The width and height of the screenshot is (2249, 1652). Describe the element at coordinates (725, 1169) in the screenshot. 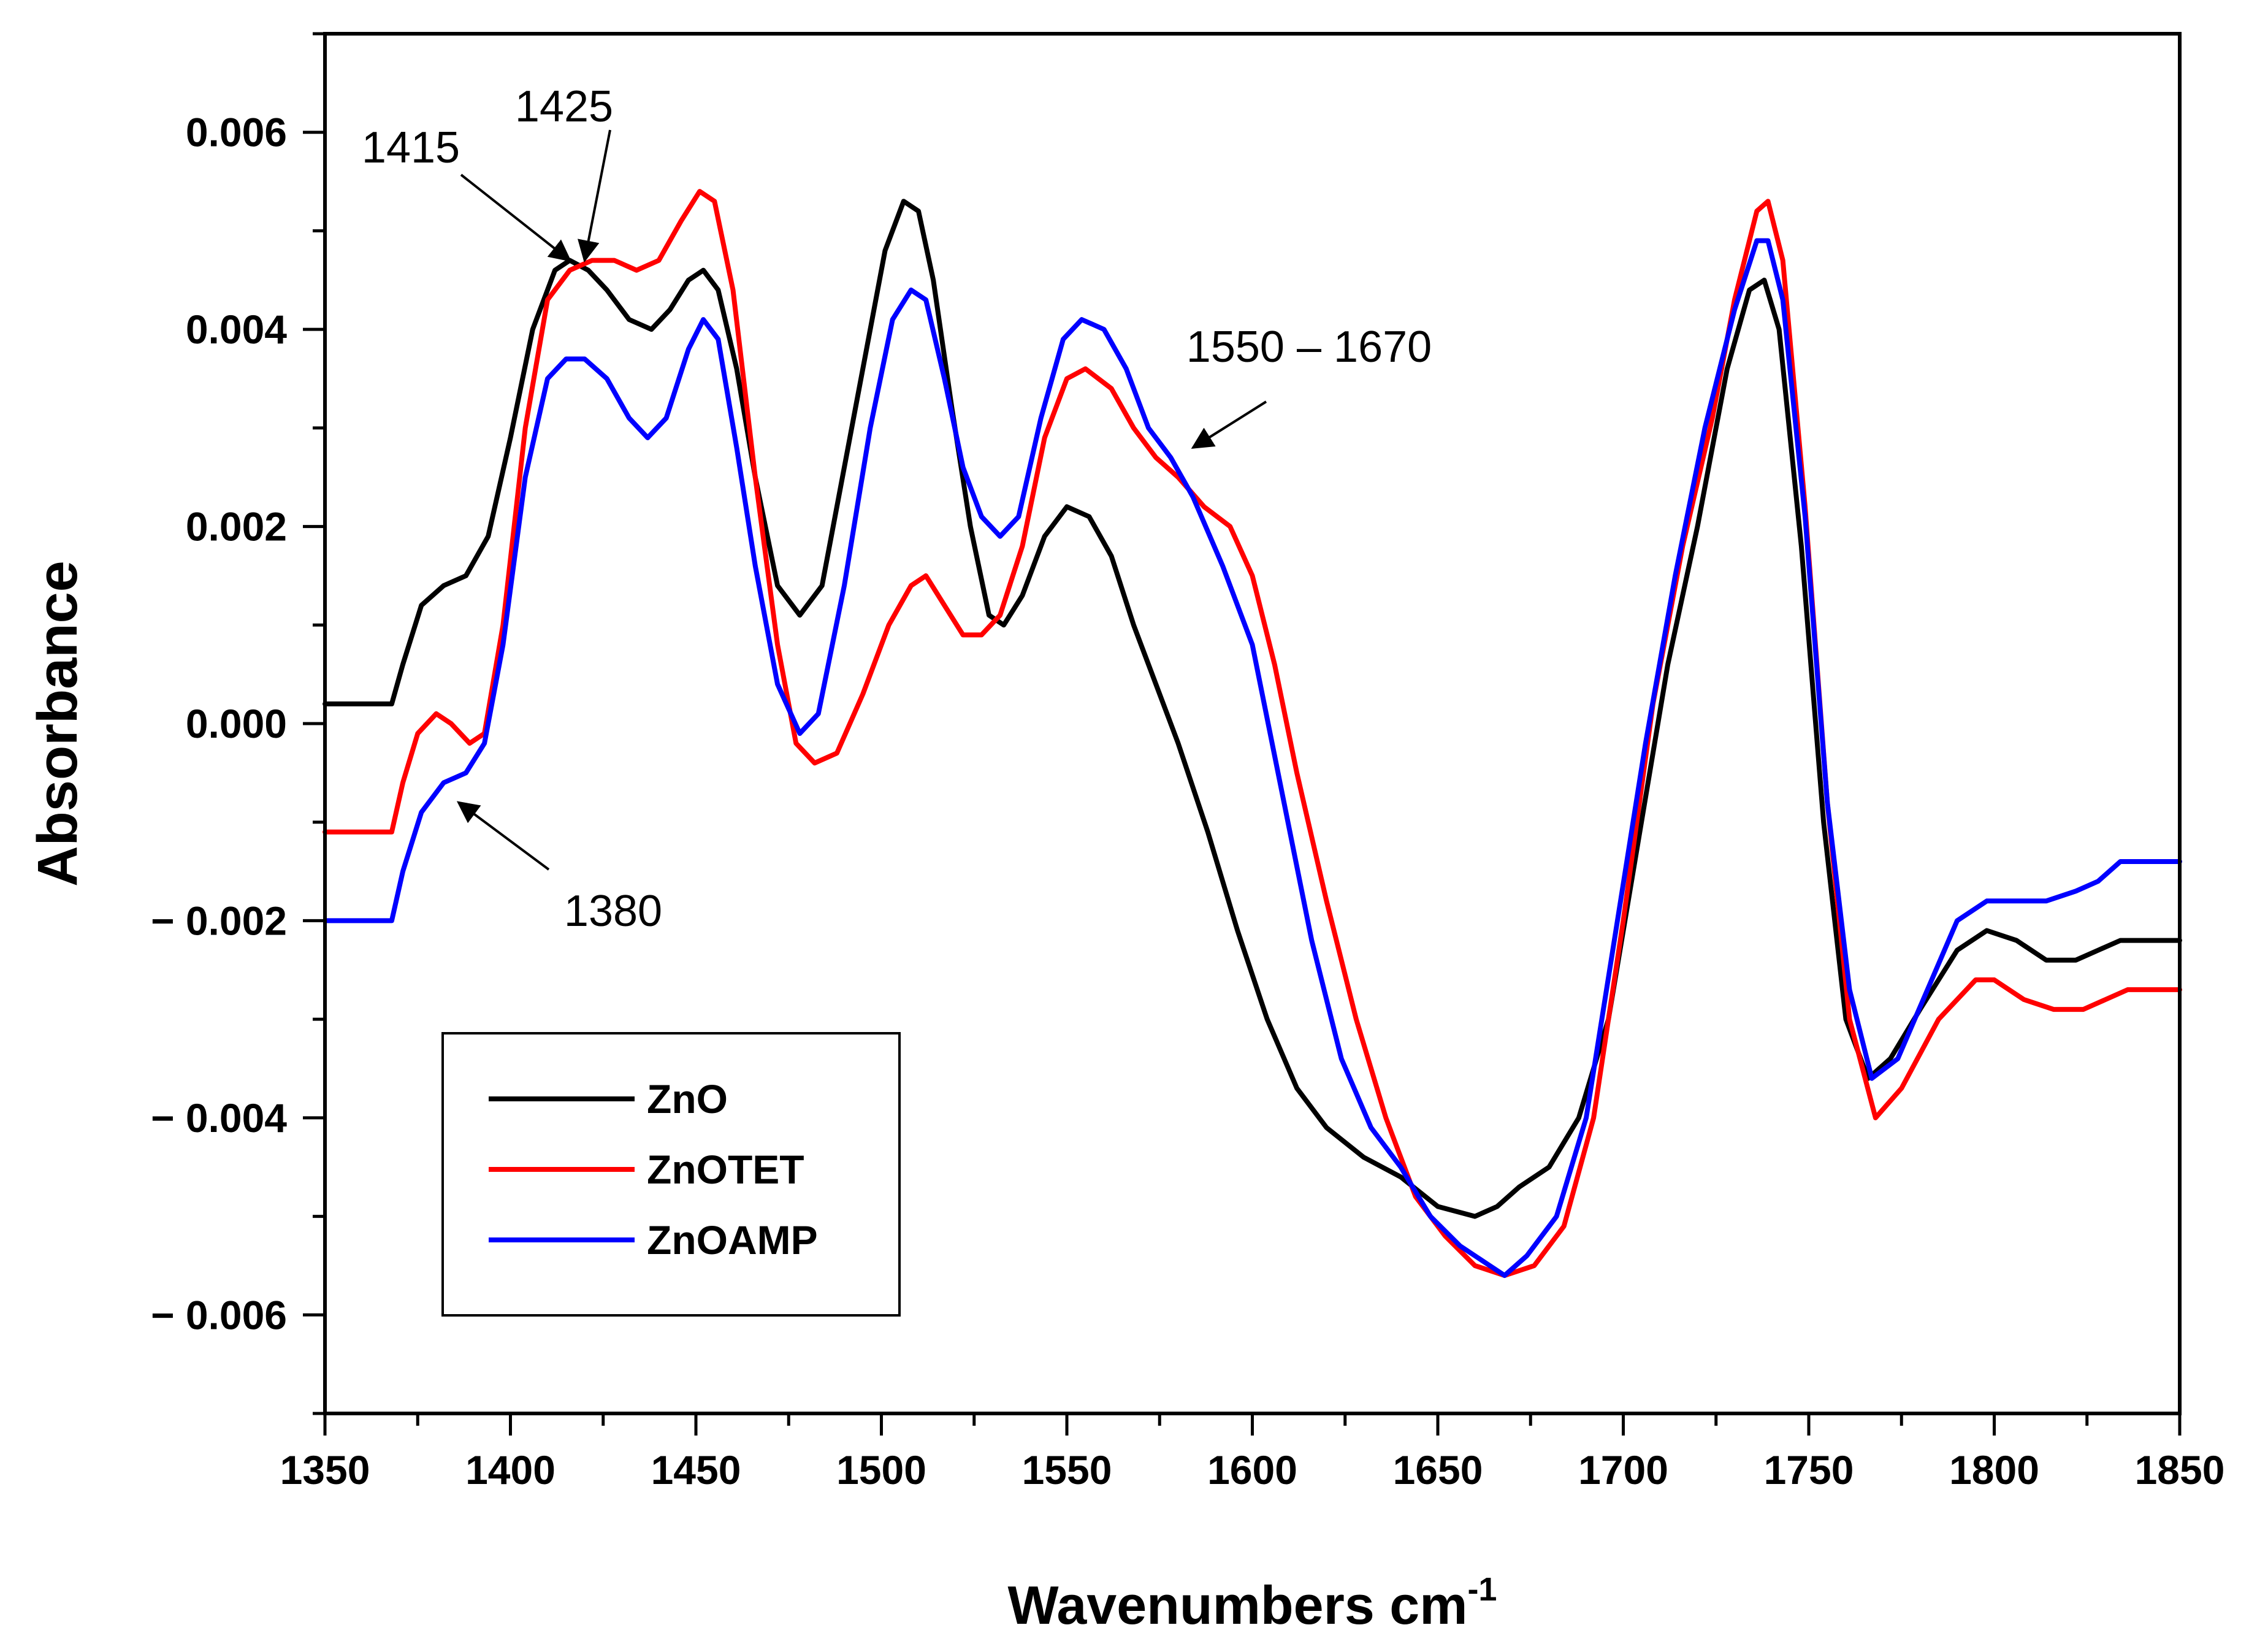

I see `legend-label: ZnOTET` at that location.